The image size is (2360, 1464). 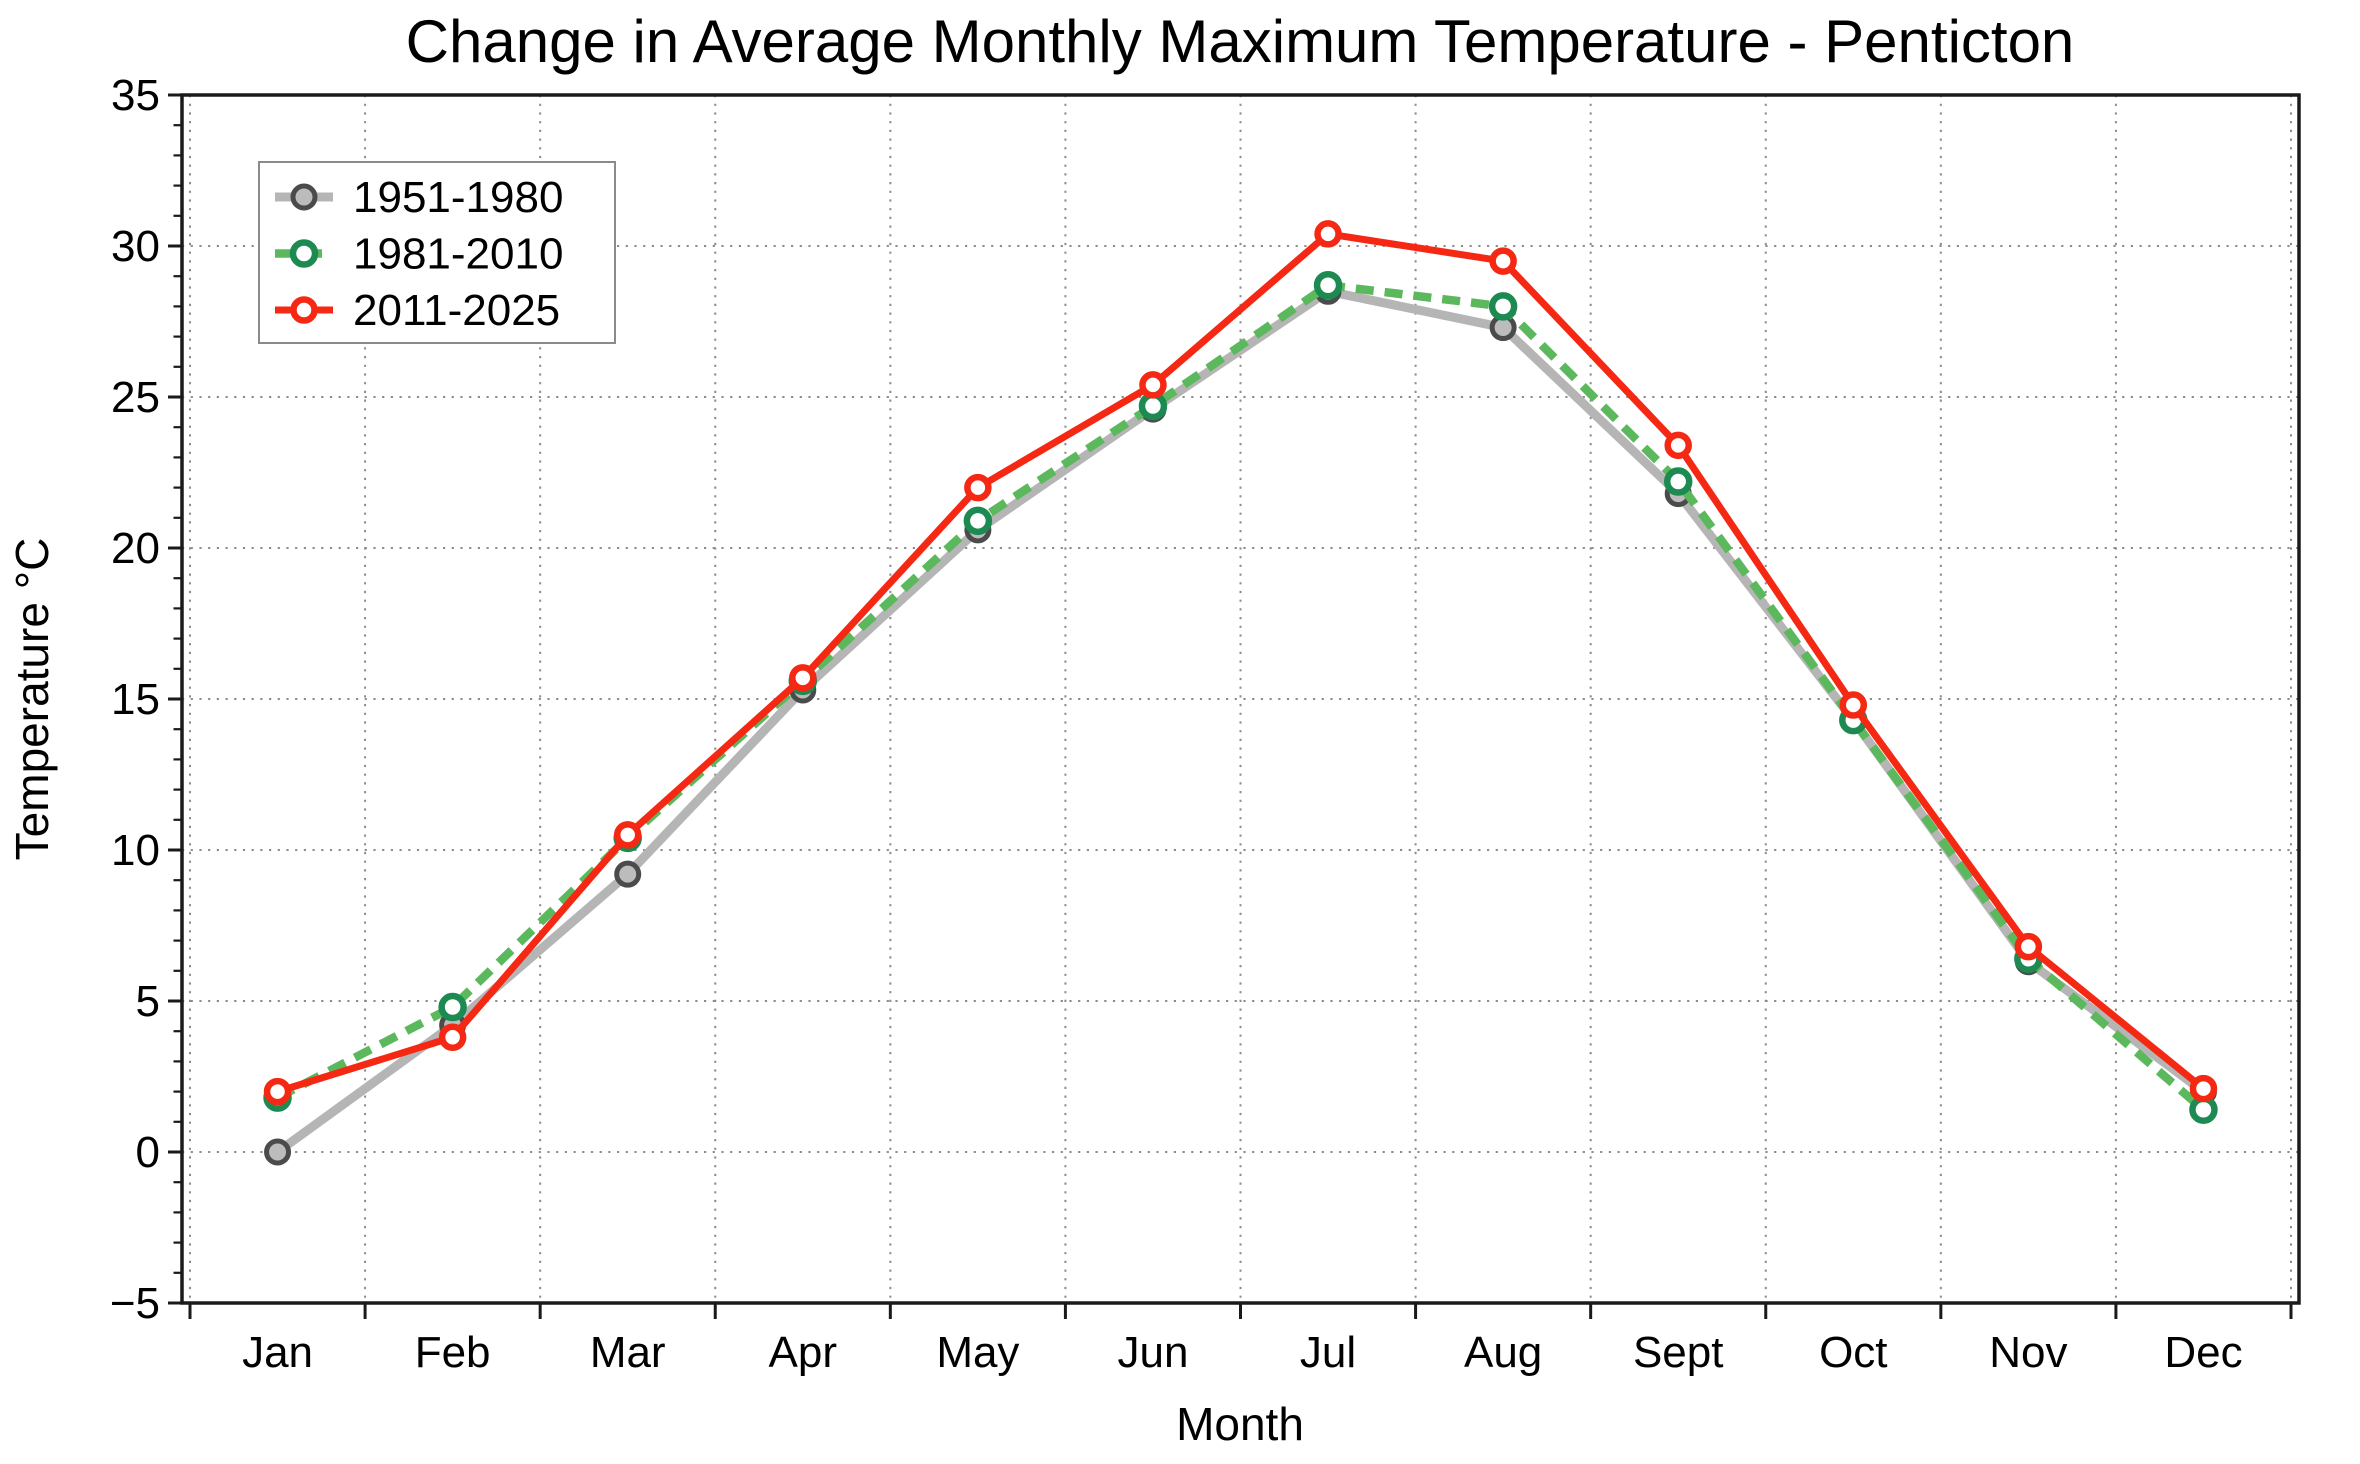 What do you see at coordinates (32, 699) in the screenshot?
I see `y-axis-label: Temperature °C` at bounding box center [32, 699].